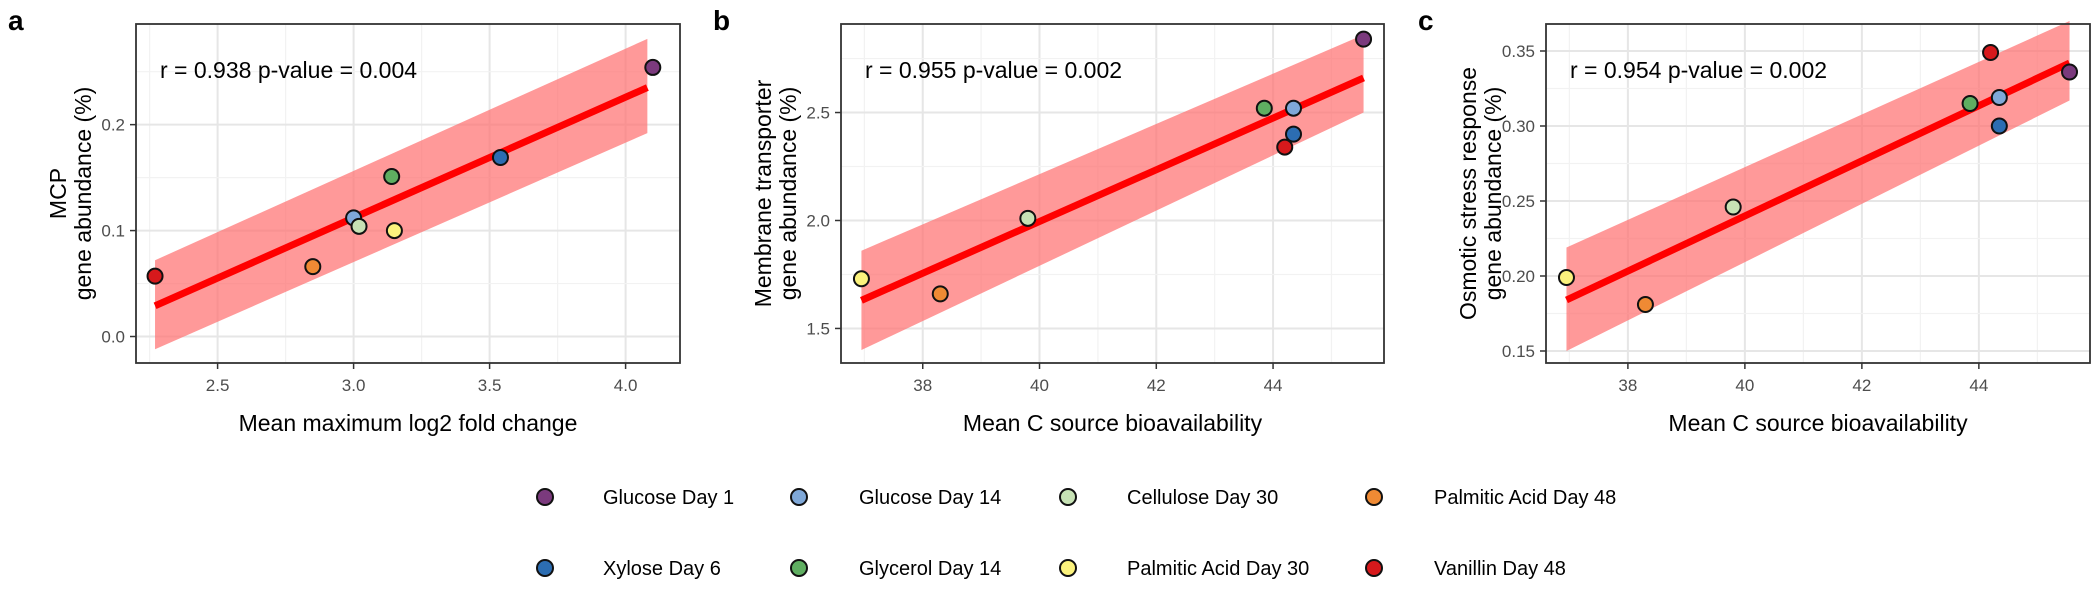 The width and height of the screenshot is (2100, 600). I want to click on y-tick-label: 0.2, so click(113, 125).